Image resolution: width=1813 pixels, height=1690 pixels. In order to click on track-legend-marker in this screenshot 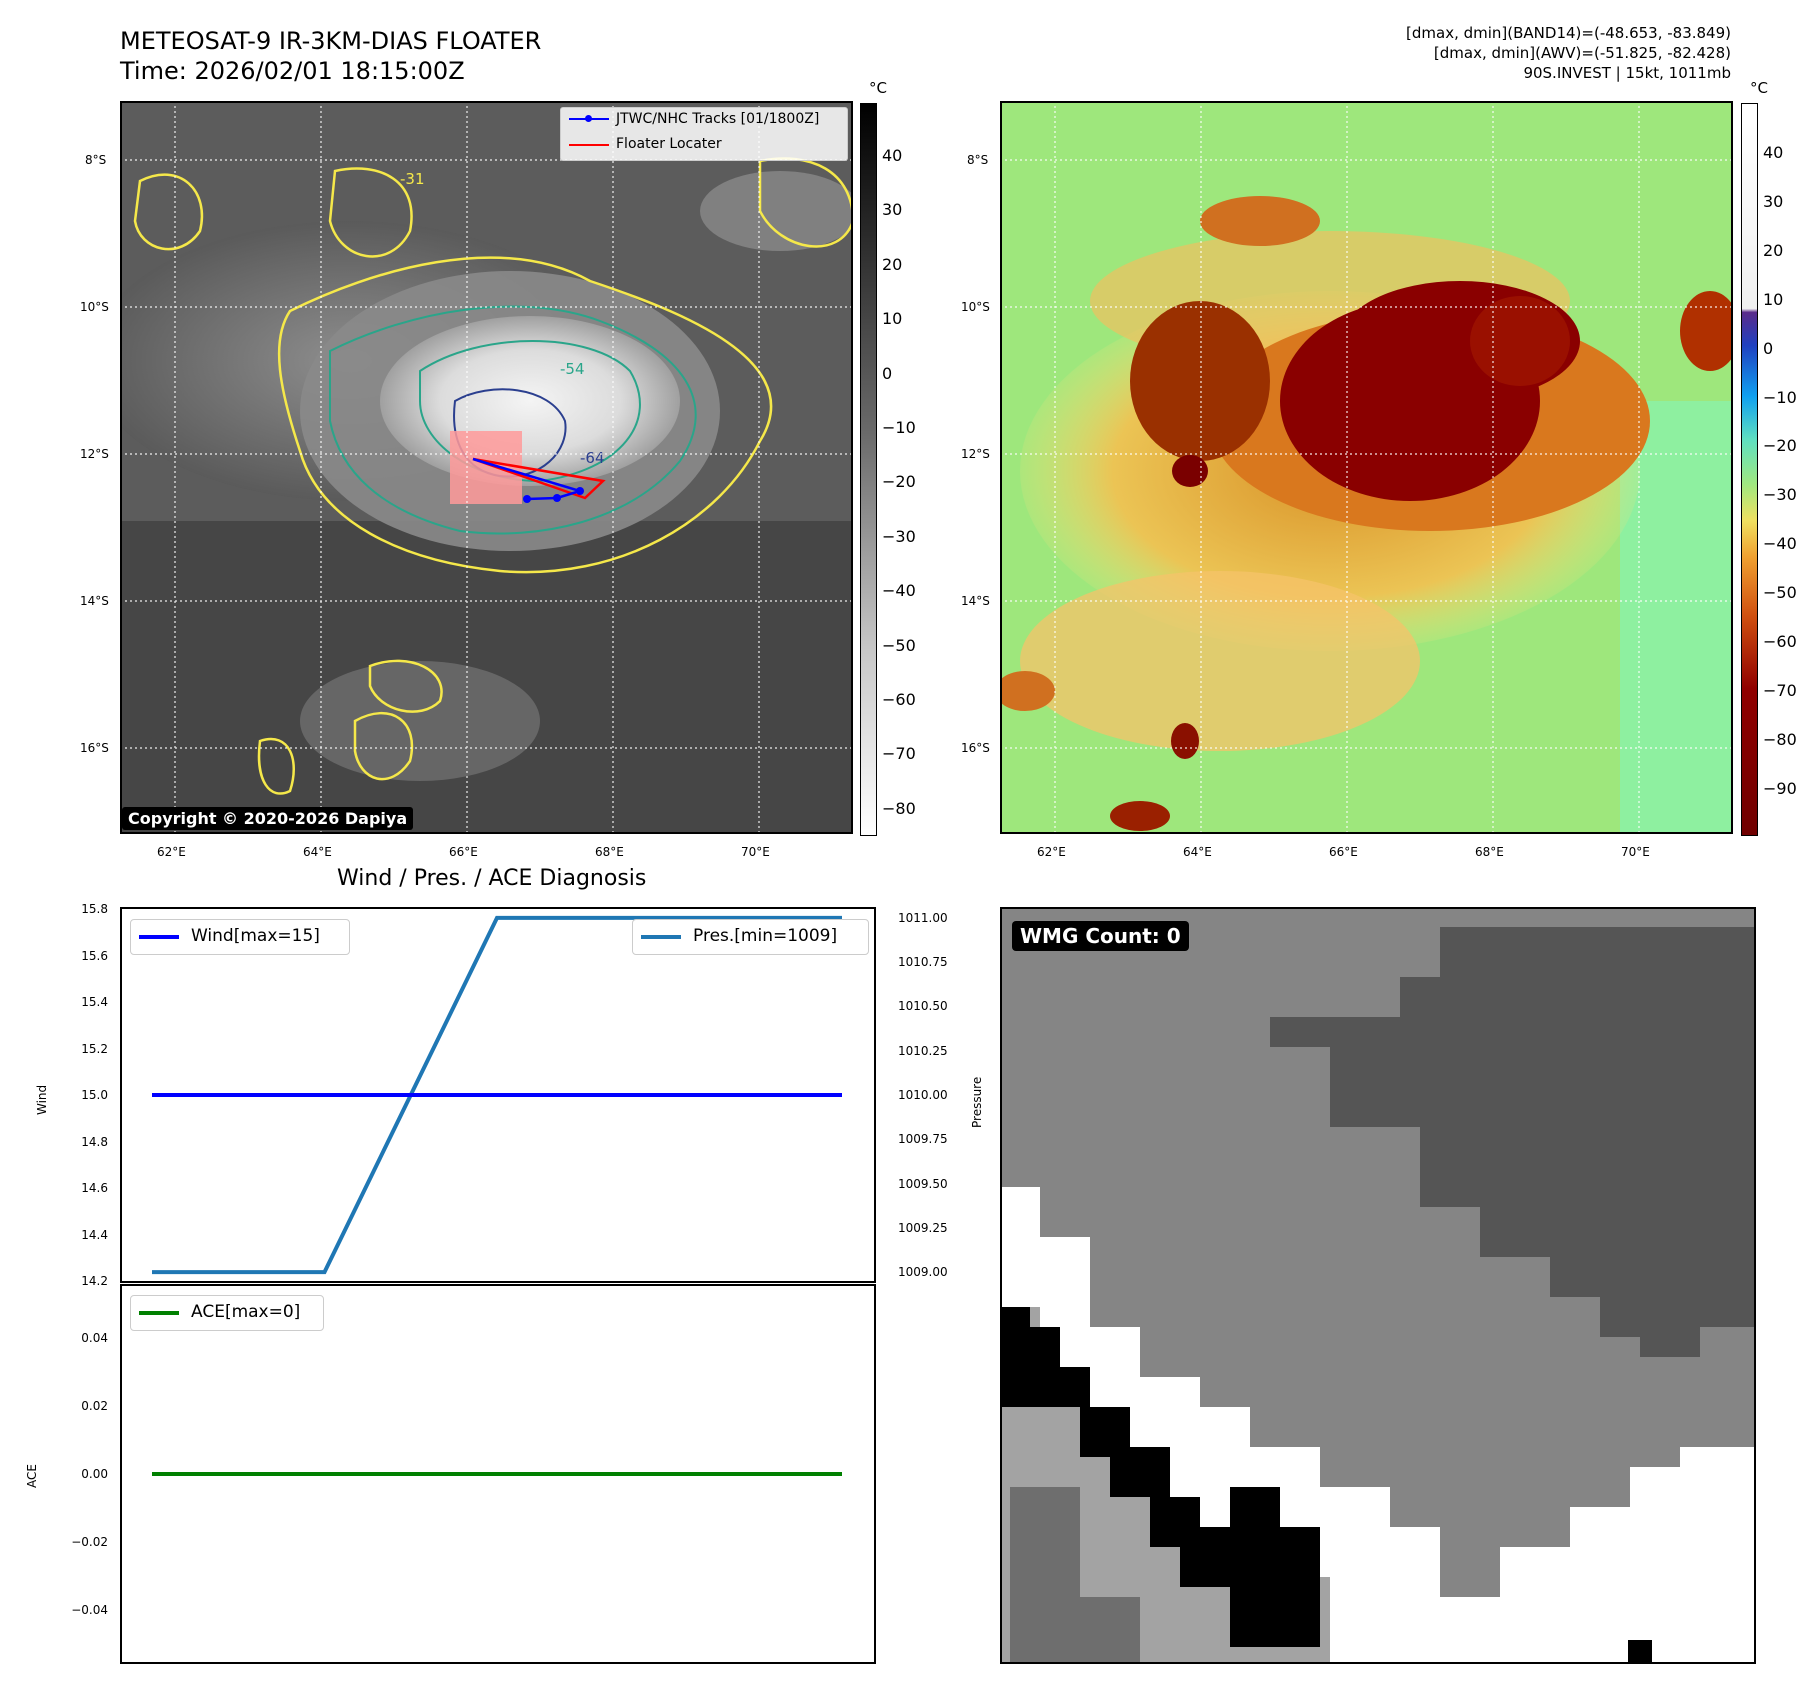, I will do `click(588, 118)`.